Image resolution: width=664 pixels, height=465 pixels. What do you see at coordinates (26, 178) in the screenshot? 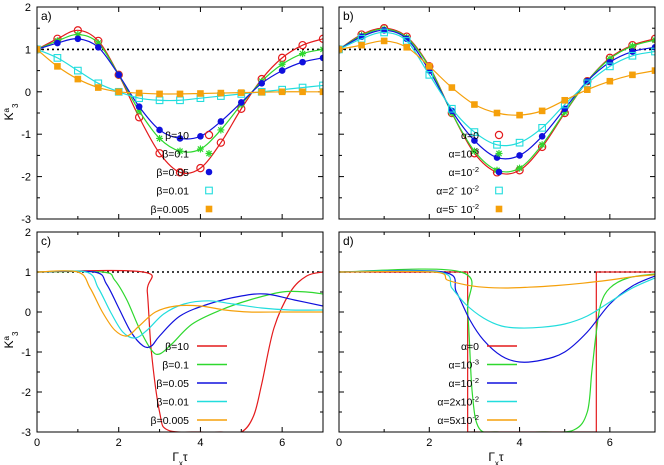
I see `y-tick-label: -2` at bounding box center [26, 178].